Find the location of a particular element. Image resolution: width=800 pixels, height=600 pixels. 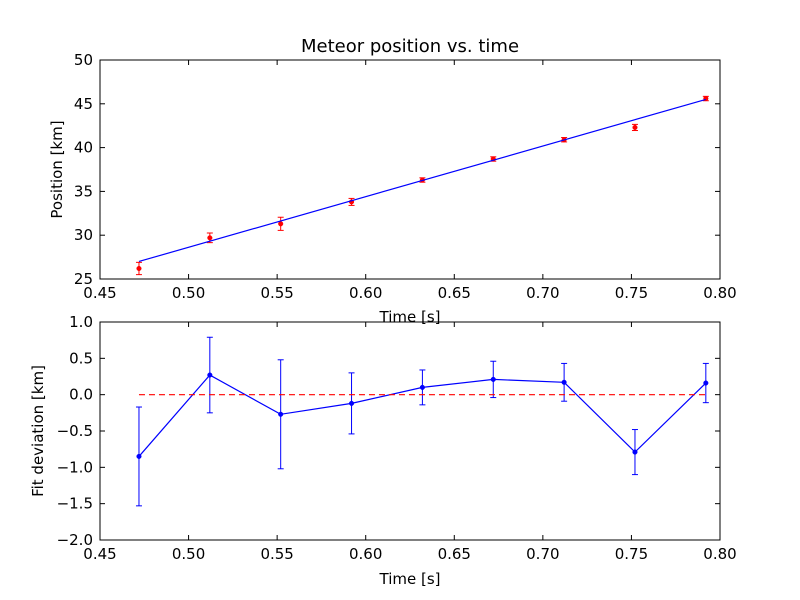

deviation-ytick-label: 0.0 is located at coordinates (81, 395).